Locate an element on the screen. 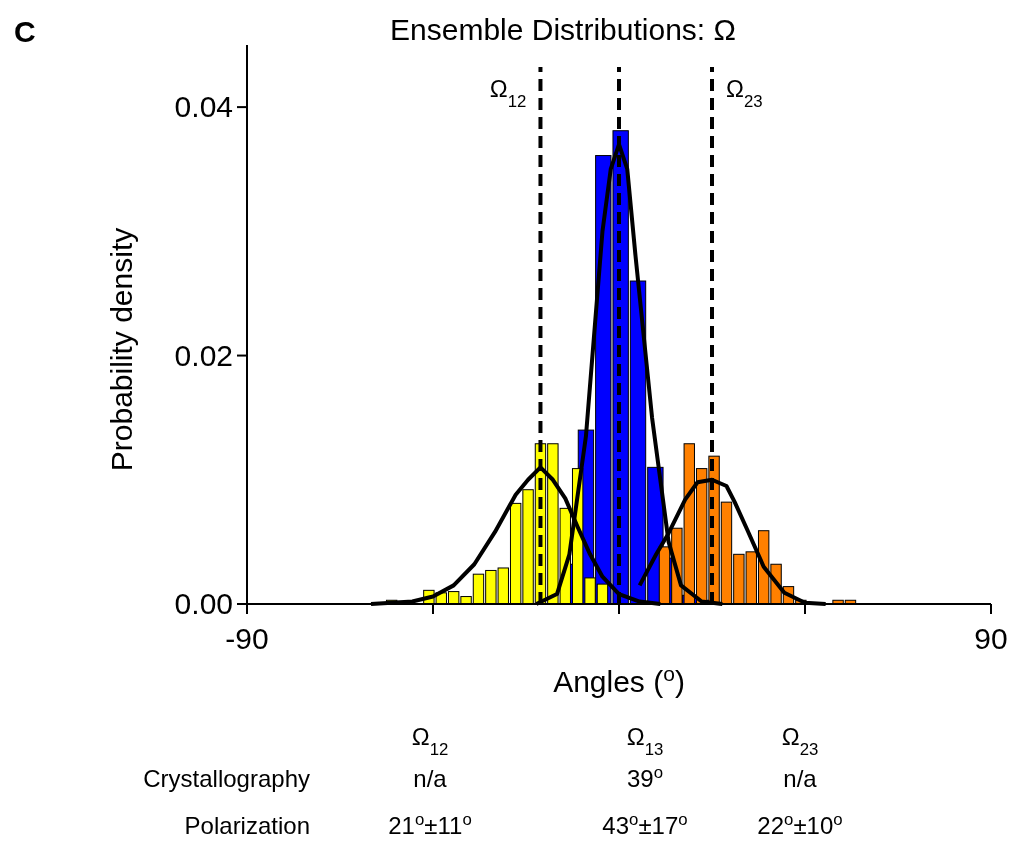 The image size is (1014, 850). text: 21$^{o}$±11$^{o}$ is located at coordinates (430, 824).